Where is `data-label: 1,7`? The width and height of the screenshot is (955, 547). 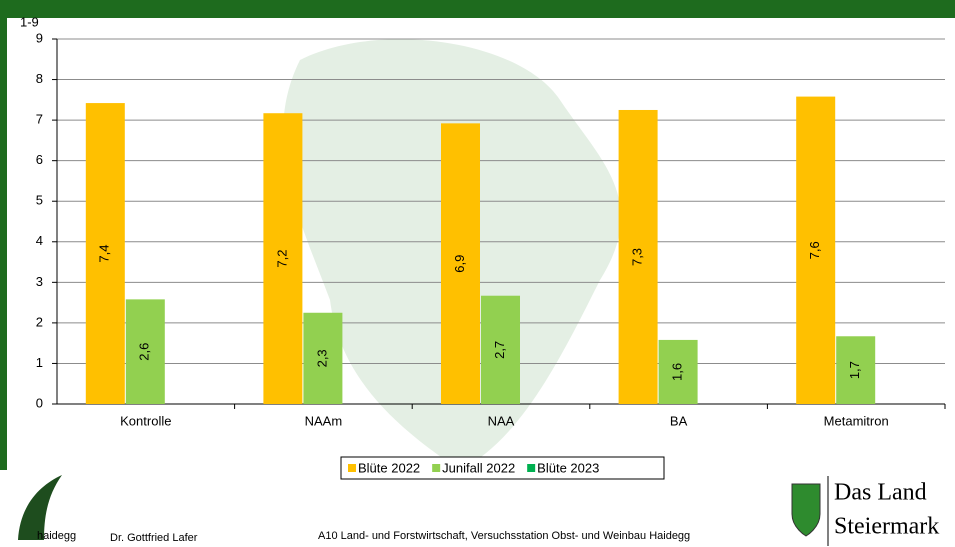 data-label: 1,7 is located at coordinates (854, 370).